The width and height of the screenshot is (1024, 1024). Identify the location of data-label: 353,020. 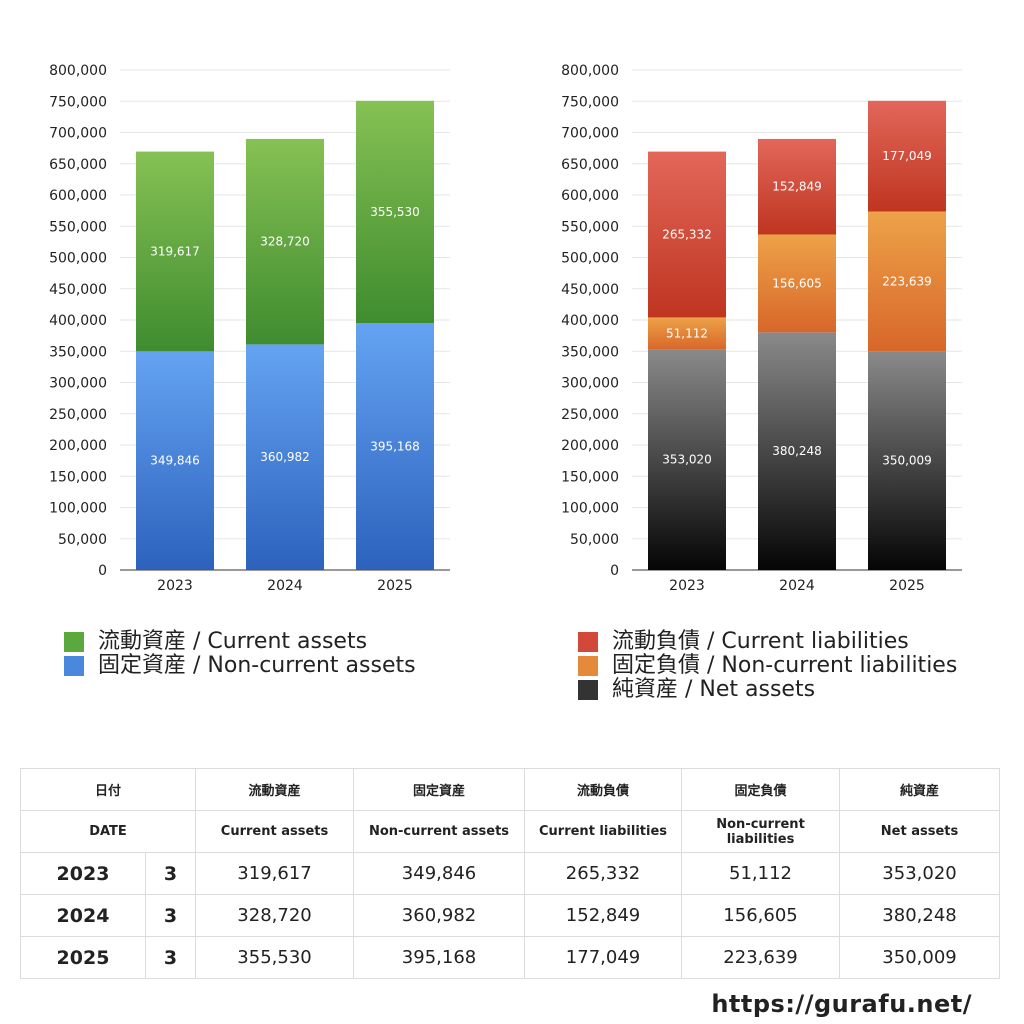
(687, 460).